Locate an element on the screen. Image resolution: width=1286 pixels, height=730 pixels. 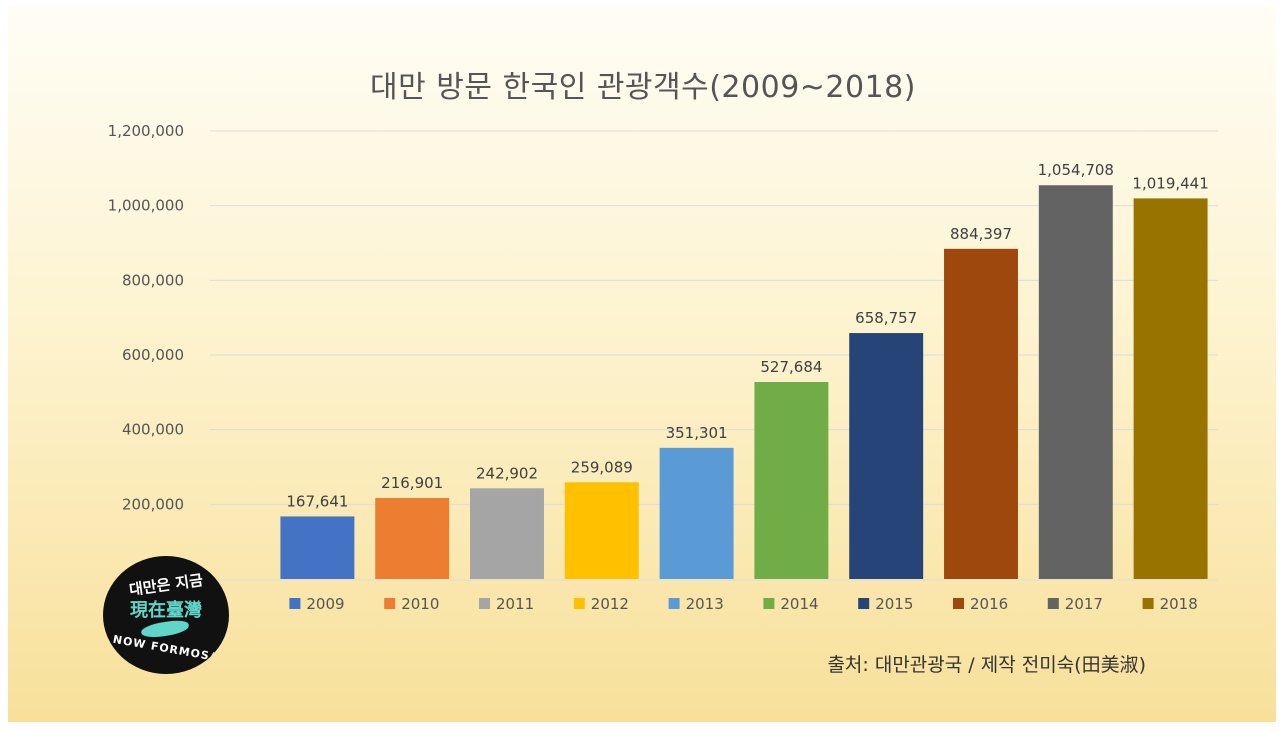
y-tick-label: 1,000,000 is located at coordinates (146, 206).